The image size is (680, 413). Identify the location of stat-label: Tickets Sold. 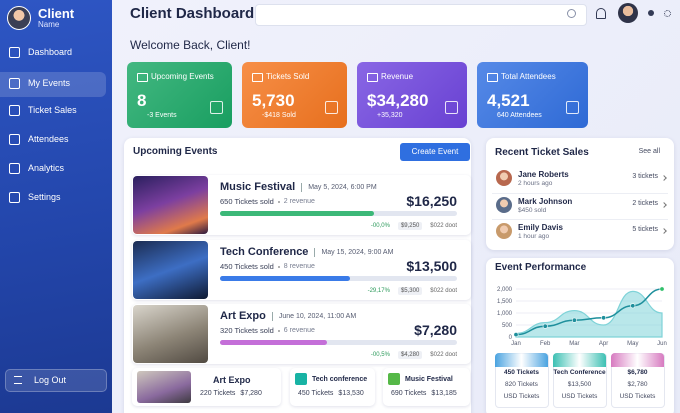
(288, 76).